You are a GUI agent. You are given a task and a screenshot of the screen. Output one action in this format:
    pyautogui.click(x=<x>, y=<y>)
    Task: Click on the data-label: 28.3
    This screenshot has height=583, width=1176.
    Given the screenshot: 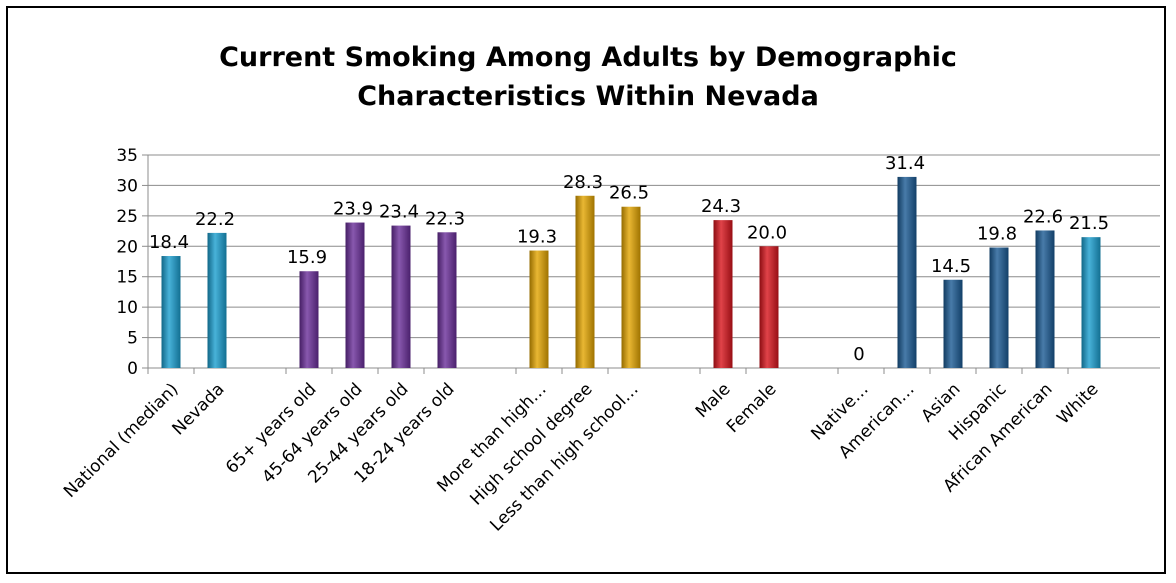 What is the action you would take?
    pyautogui.click(x=583, y=182)
    